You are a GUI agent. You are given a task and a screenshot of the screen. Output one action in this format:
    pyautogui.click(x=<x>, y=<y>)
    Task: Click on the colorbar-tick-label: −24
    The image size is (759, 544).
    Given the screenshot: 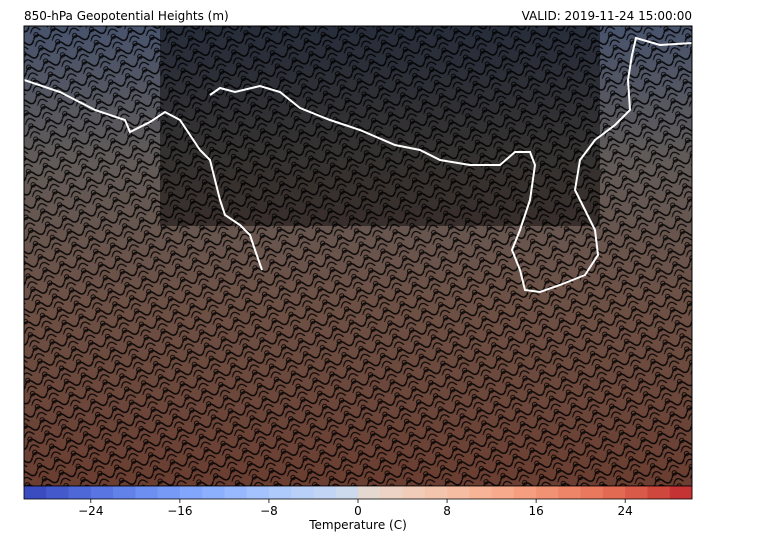 What is the action you would take?
    pyautogui.click(x=90, y=511)
    